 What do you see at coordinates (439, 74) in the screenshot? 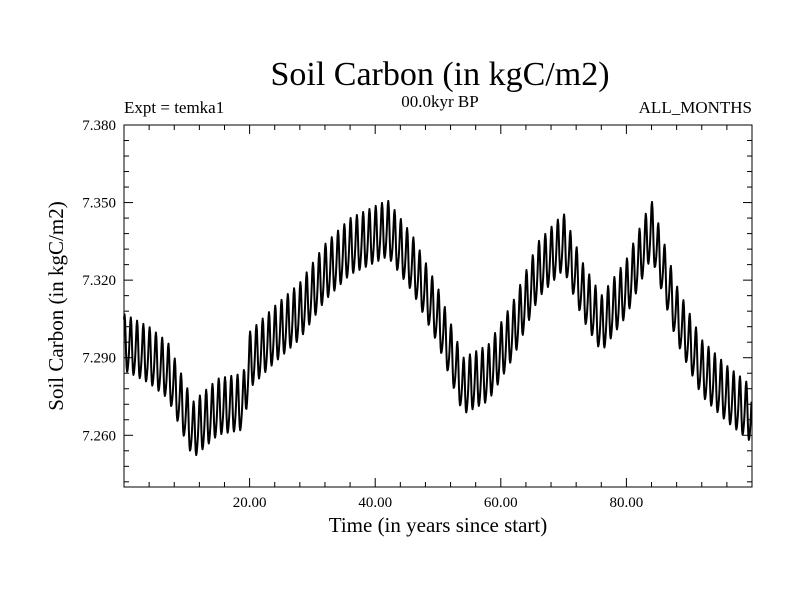
I see `chart-title: Soil Carbon (in kgC/m2)` at bounding box center [439, 74].